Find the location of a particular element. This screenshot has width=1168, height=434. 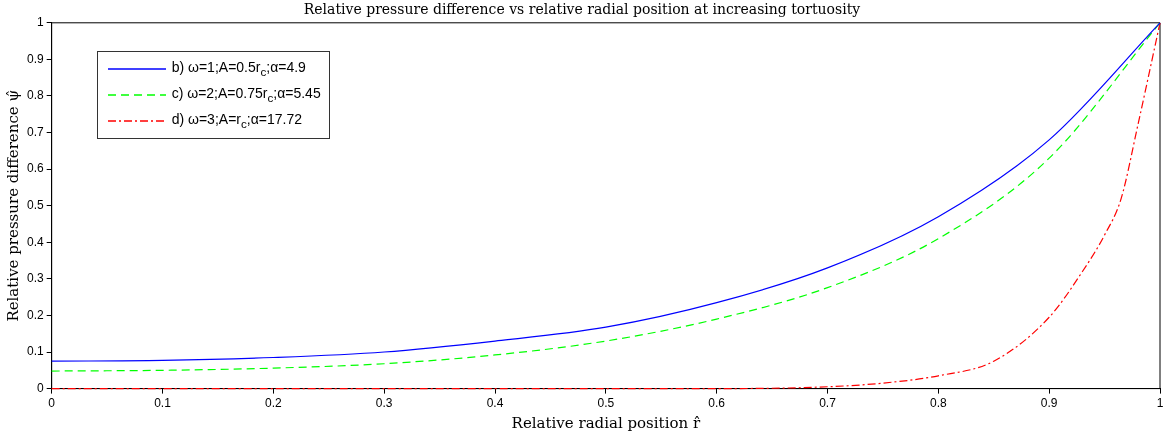

y-tick-label: 0.5 is located at coordinates (35, 205).